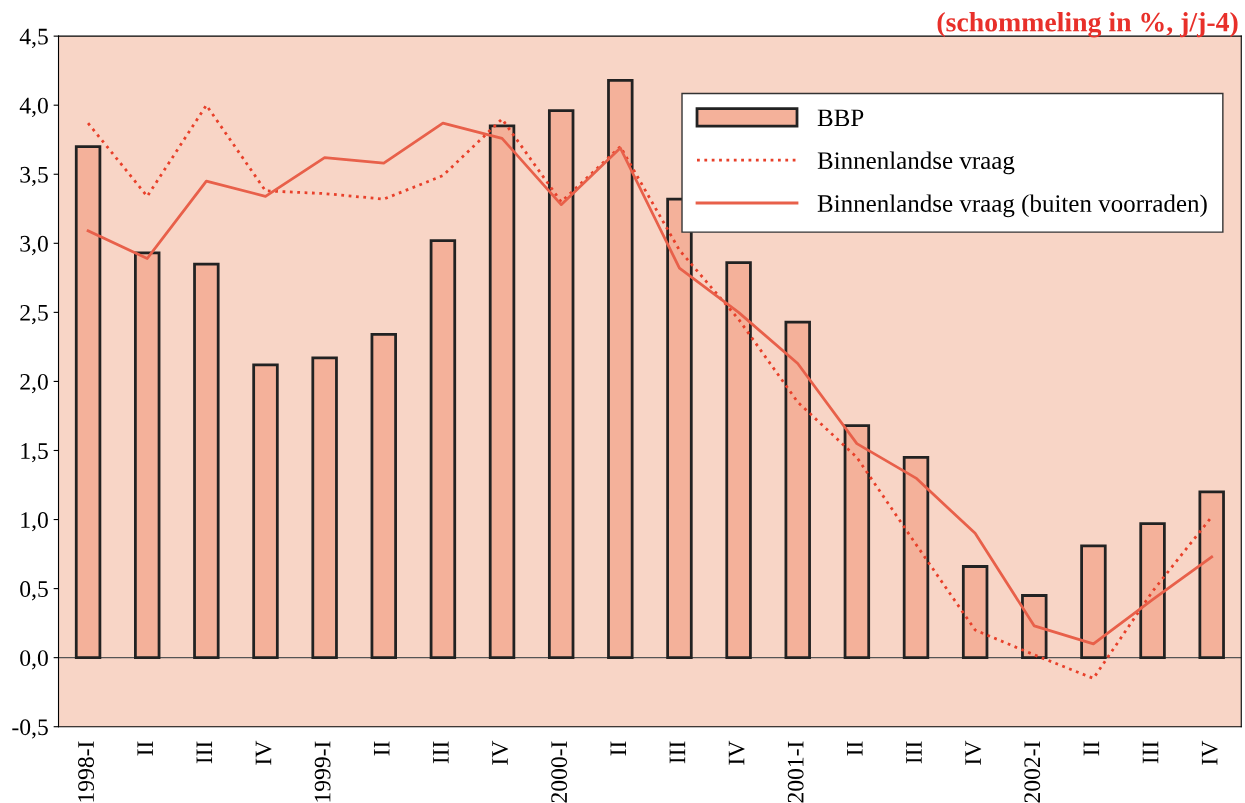  What do you see at coordinates (34, 660) in the screenshot?
I see `y-tick-label: 0,0` at bounding box center [34, 660].